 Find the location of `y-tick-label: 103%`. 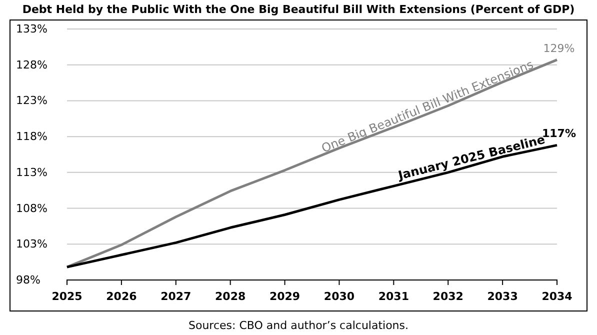

y-tick-label: 103% is located at coordinates (32, 244).